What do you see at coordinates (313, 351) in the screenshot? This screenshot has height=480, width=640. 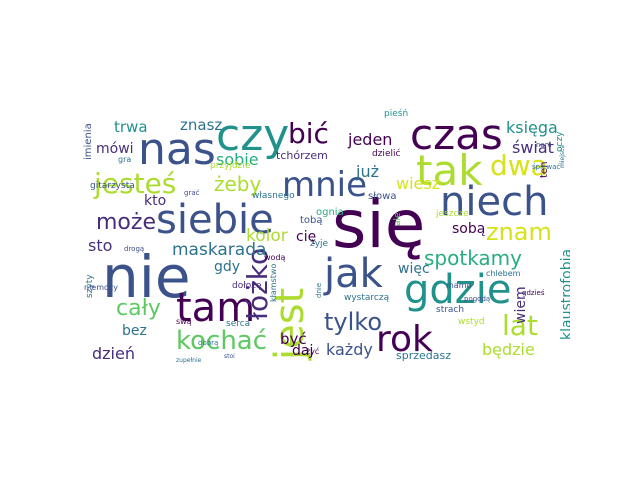 I see `word-zyc: żyć` at bounding box center [313, 351].